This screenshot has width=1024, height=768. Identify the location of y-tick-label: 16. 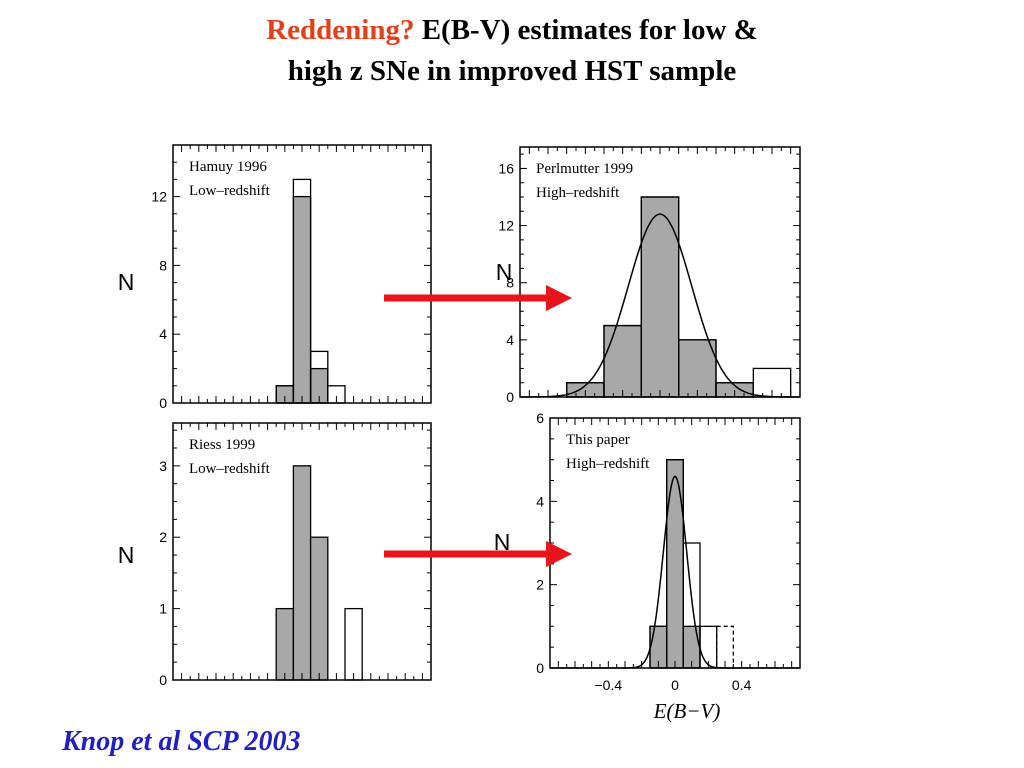
(506, 168).